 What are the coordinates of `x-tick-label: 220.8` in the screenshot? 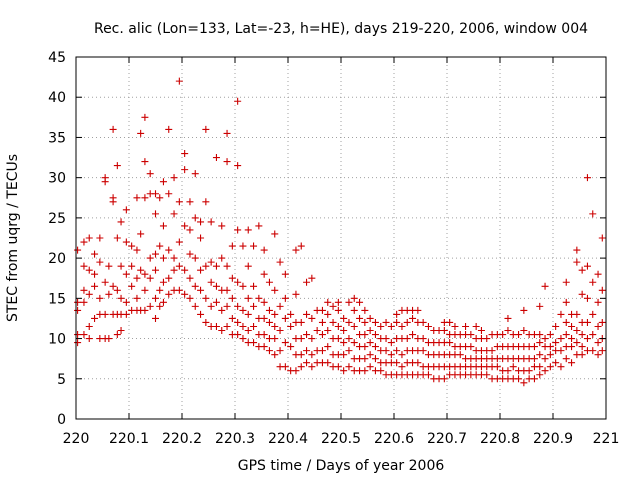 It's located at (500, 439).